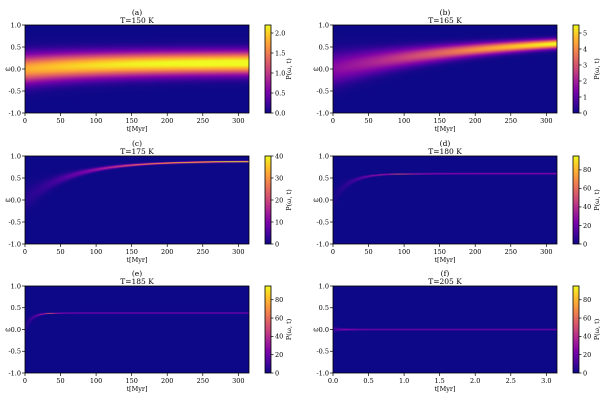 This screenshot has height=400, width=600. What do you see at coordinates (445, 281) in the screenshot?
I see `panel-title: T=205 K` at bounding box center [445, 281].